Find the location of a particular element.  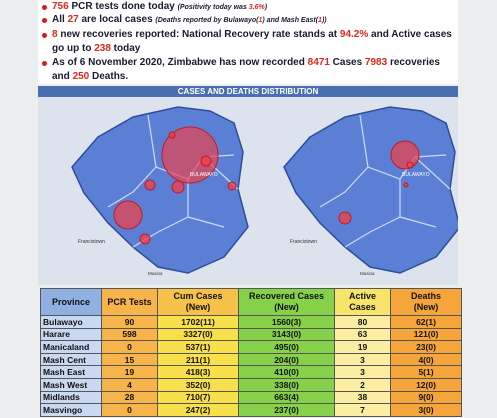

table-cell: 418(3) is located at coordinates (198, 372).